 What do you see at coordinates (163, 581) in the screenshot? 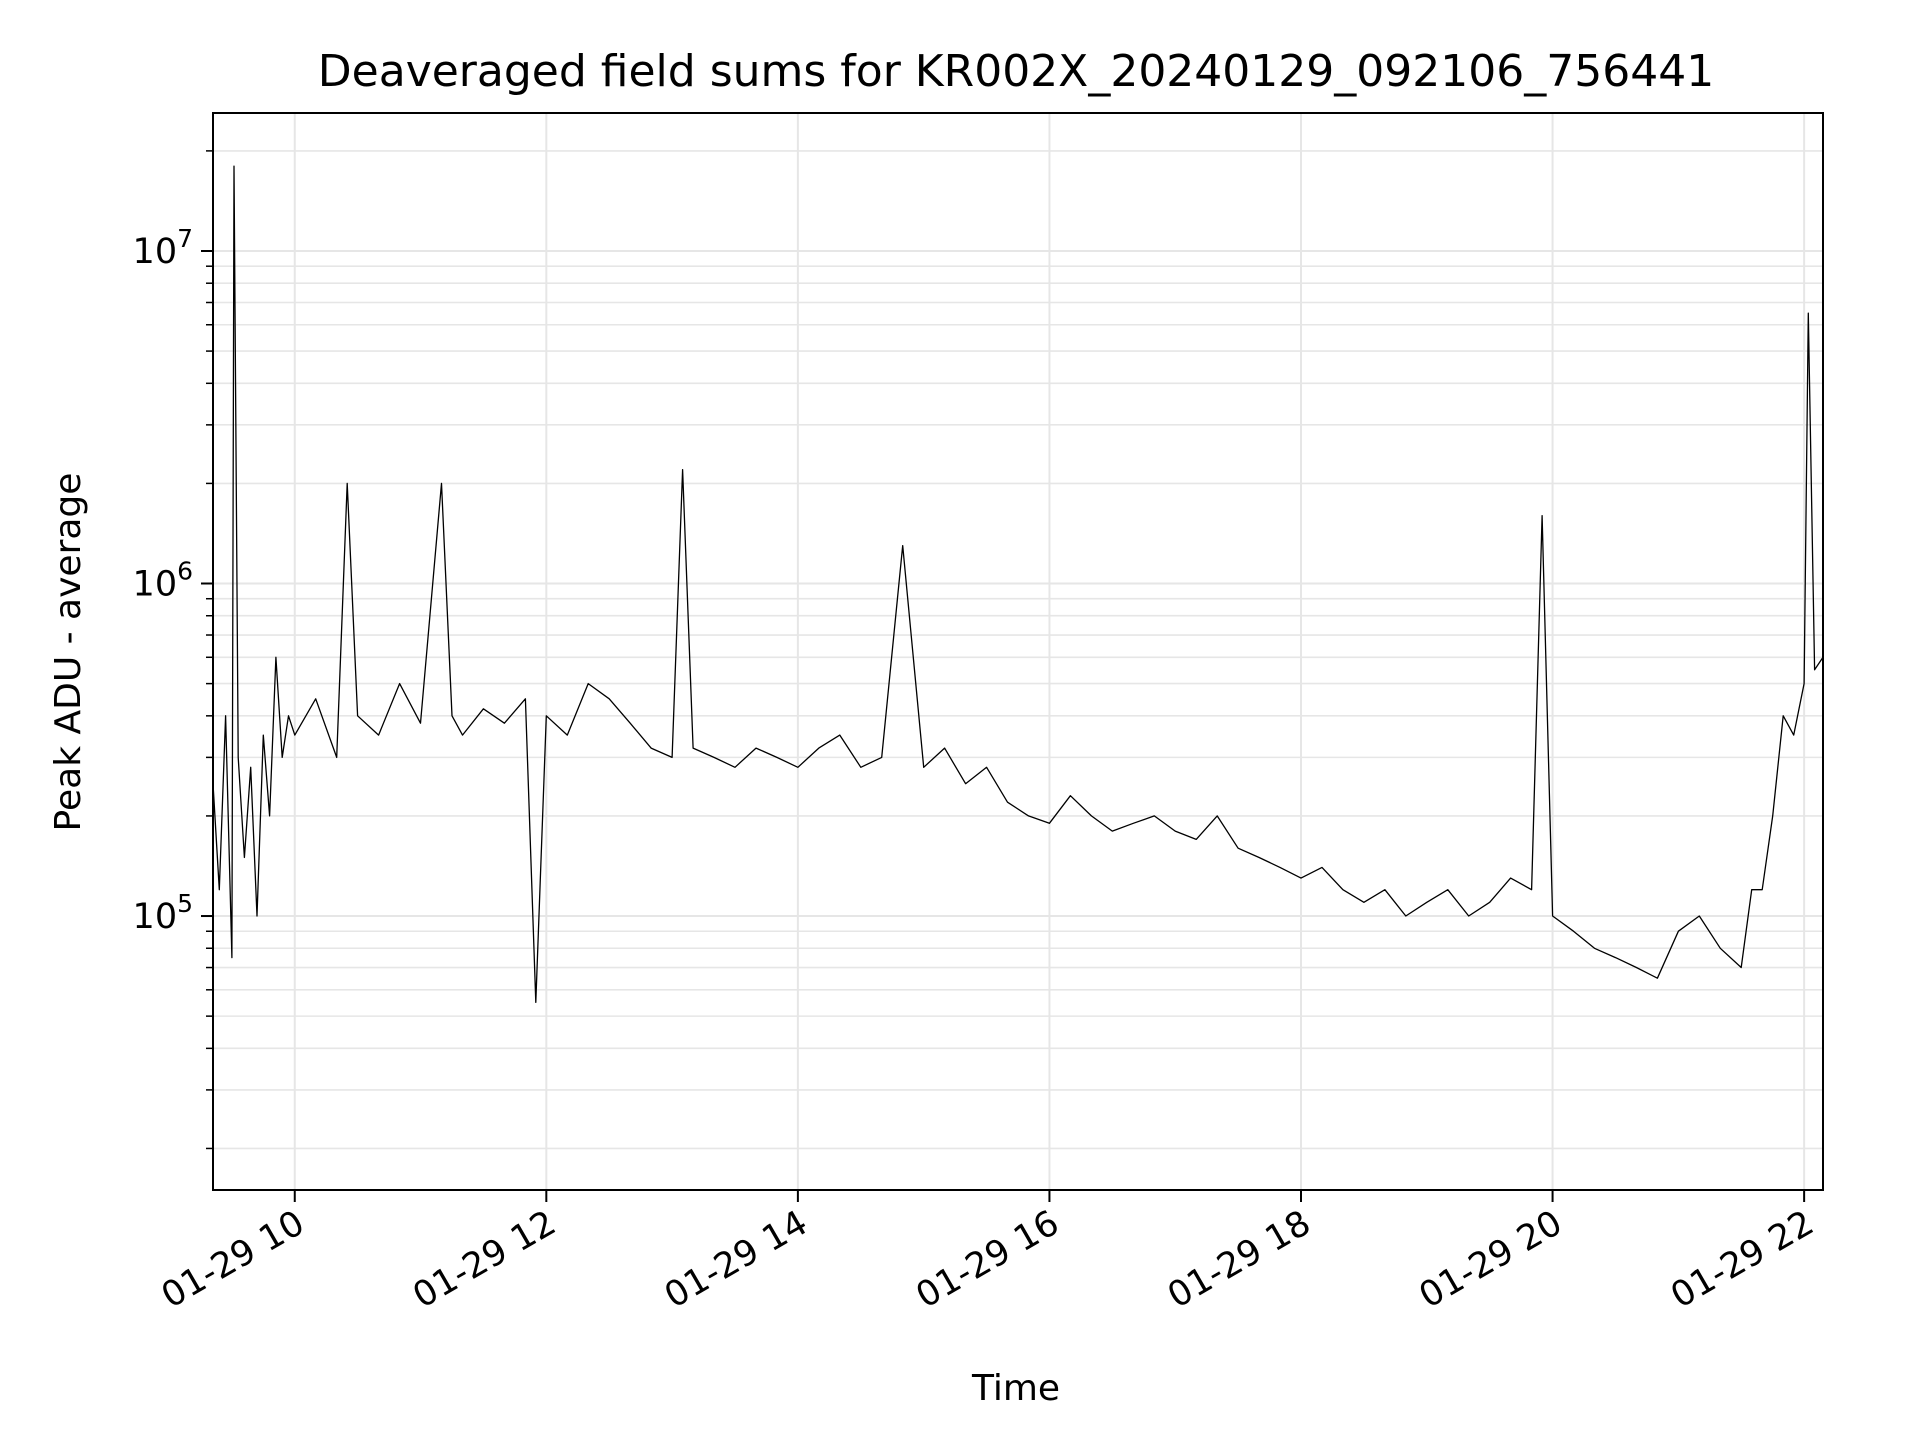
I see `y-tick-label: 10⁶` at bounding box center [163, 581].